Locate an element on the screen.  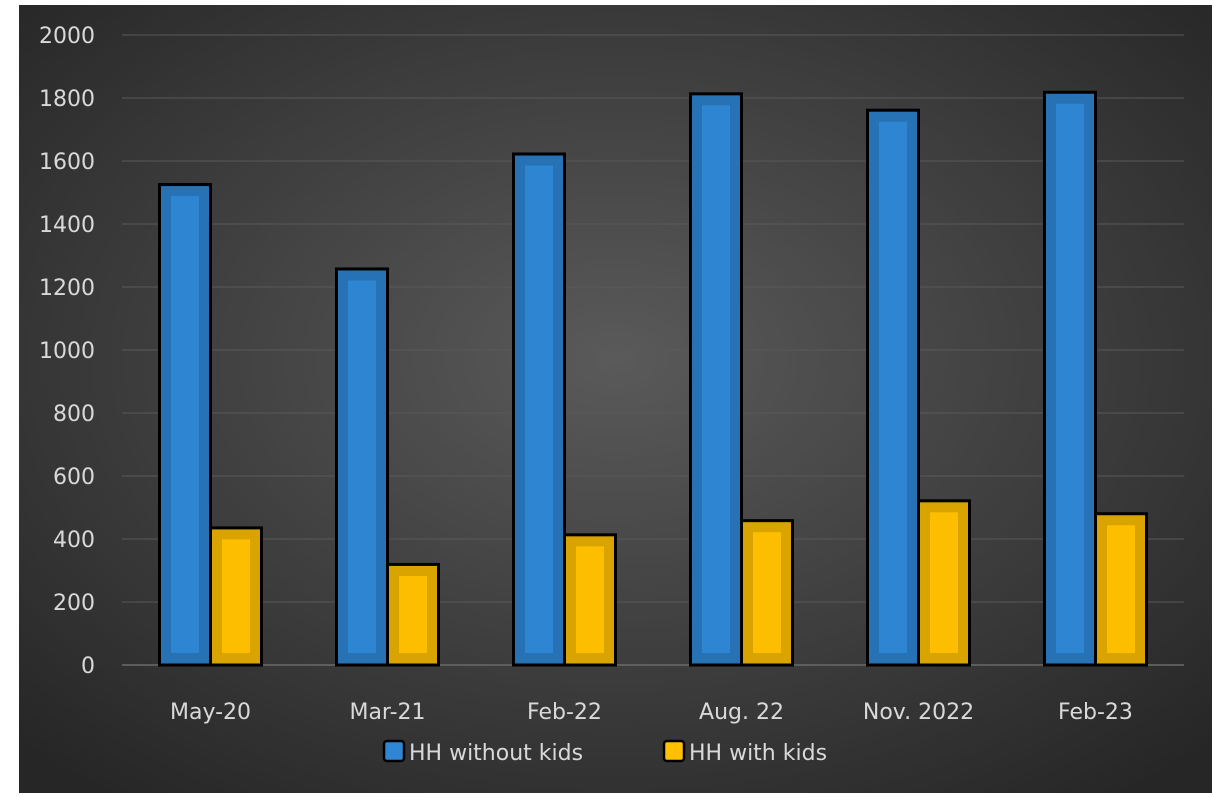
y-axis-ticks: 0 200 400 600 800 1000 1200 1400 1600 1800 2000 is located at coordinates (67, 351).